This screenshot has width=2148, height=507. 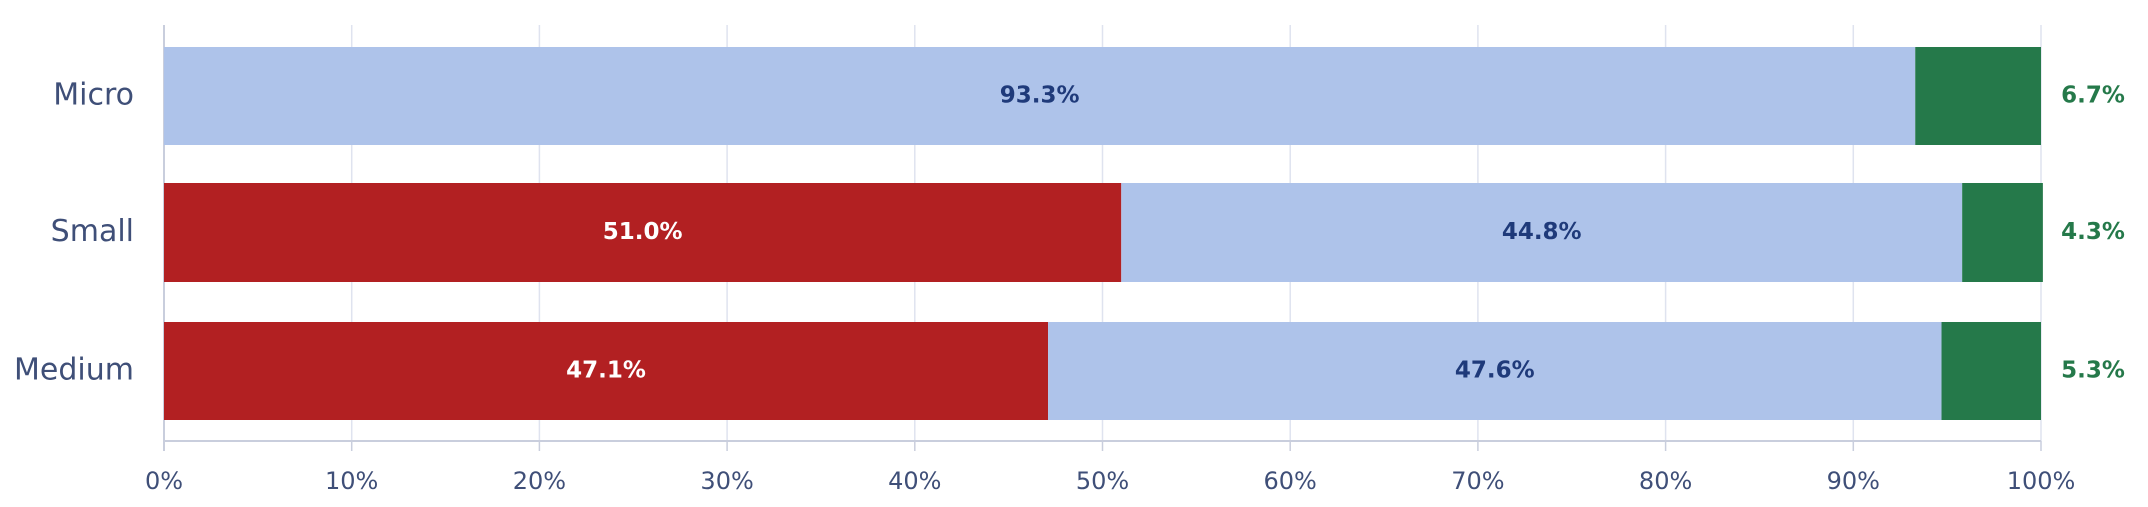 I want to click on x-tick-label: 90%, so click(x=1853, y=481).